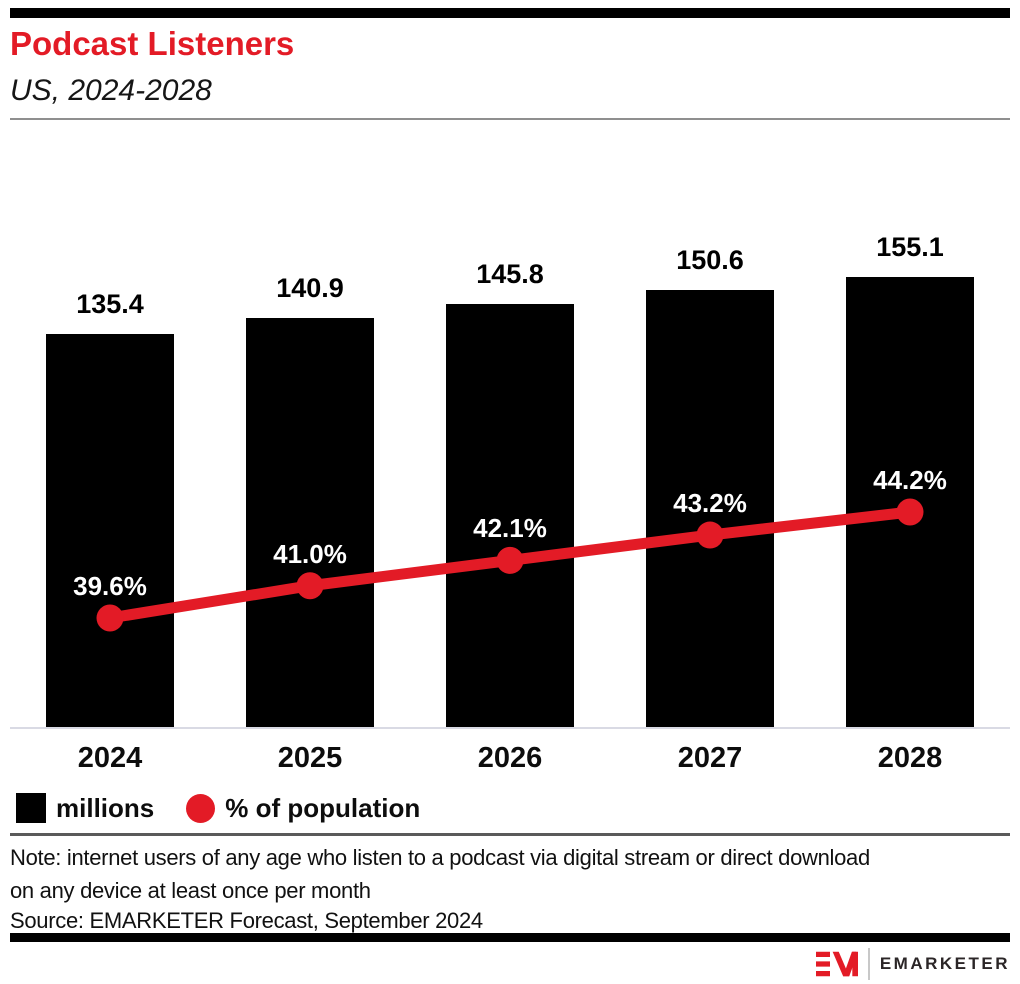 This screenshot has width=1020, height=984. I want to click on footer-branding: EMARKETER, so click(912, 964).